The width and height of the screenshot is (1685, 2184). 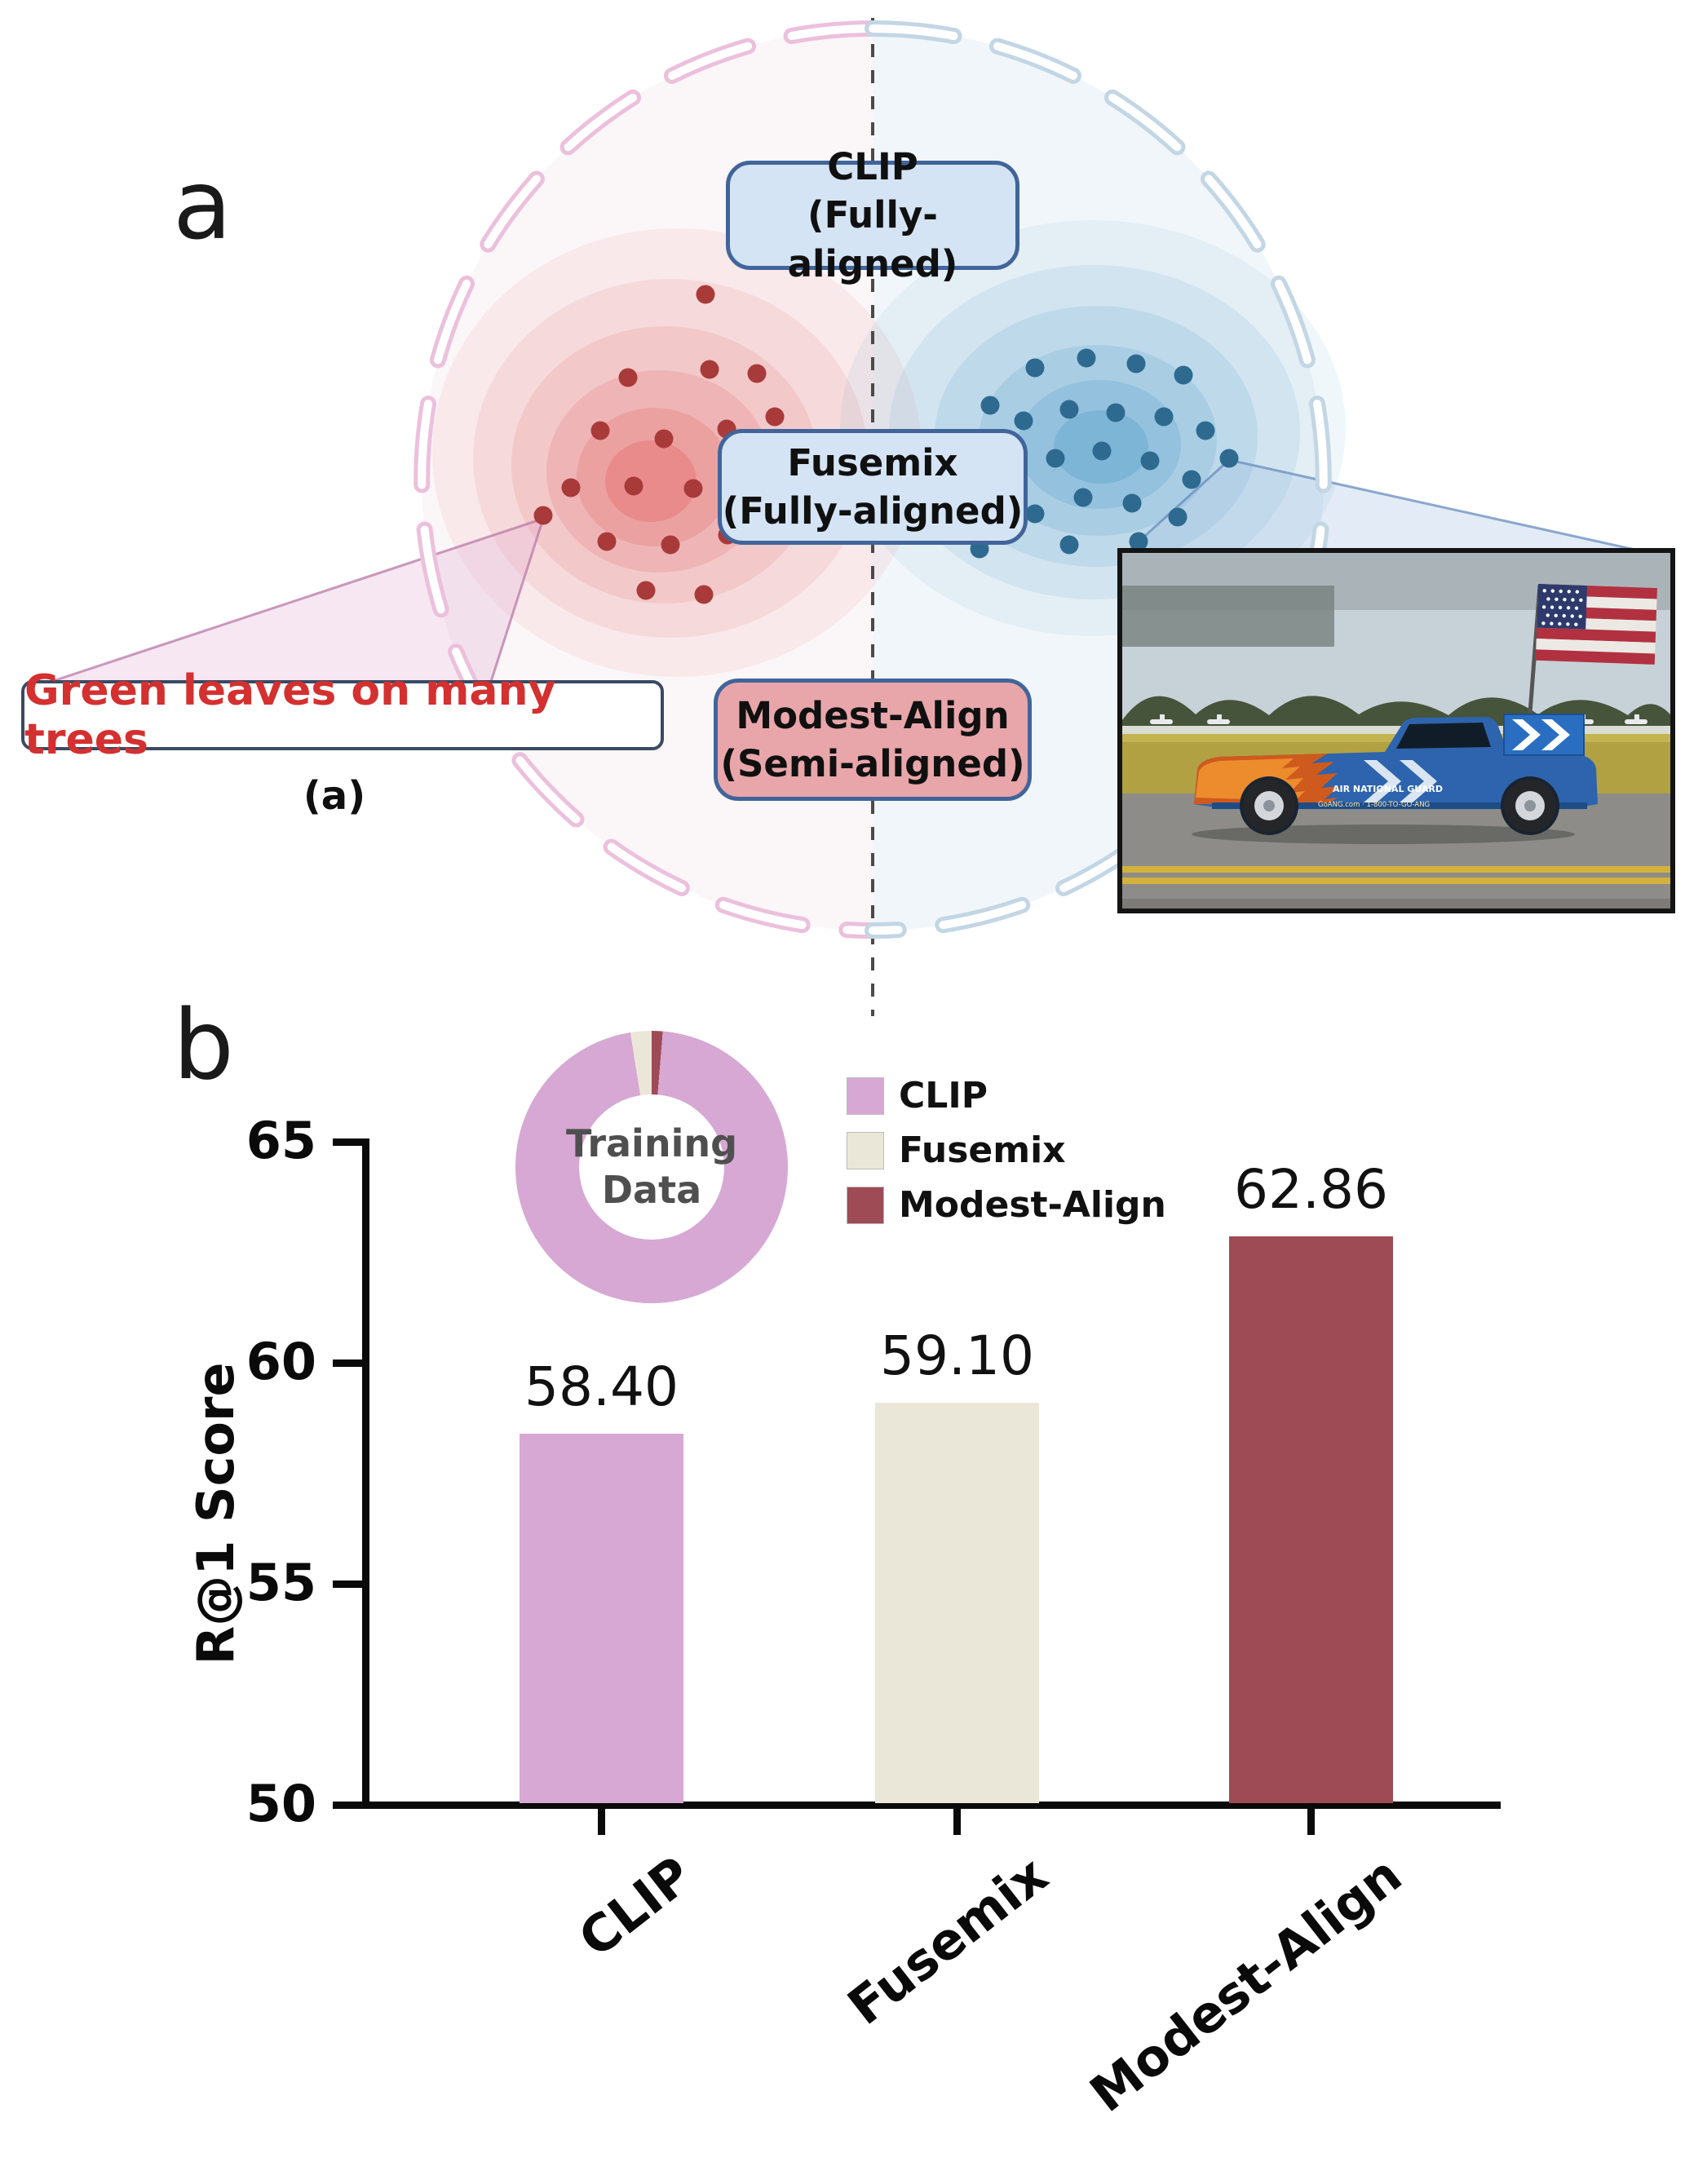 I want to click on y-tick-label: 60, so click(x=281, y=1361).